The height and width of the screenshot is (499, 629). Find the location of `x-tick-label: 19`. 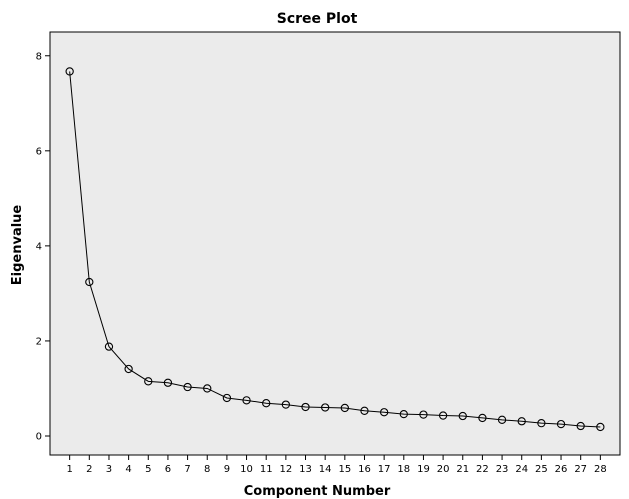

x-tick-label: 19 is located at coordinates (423, 469).